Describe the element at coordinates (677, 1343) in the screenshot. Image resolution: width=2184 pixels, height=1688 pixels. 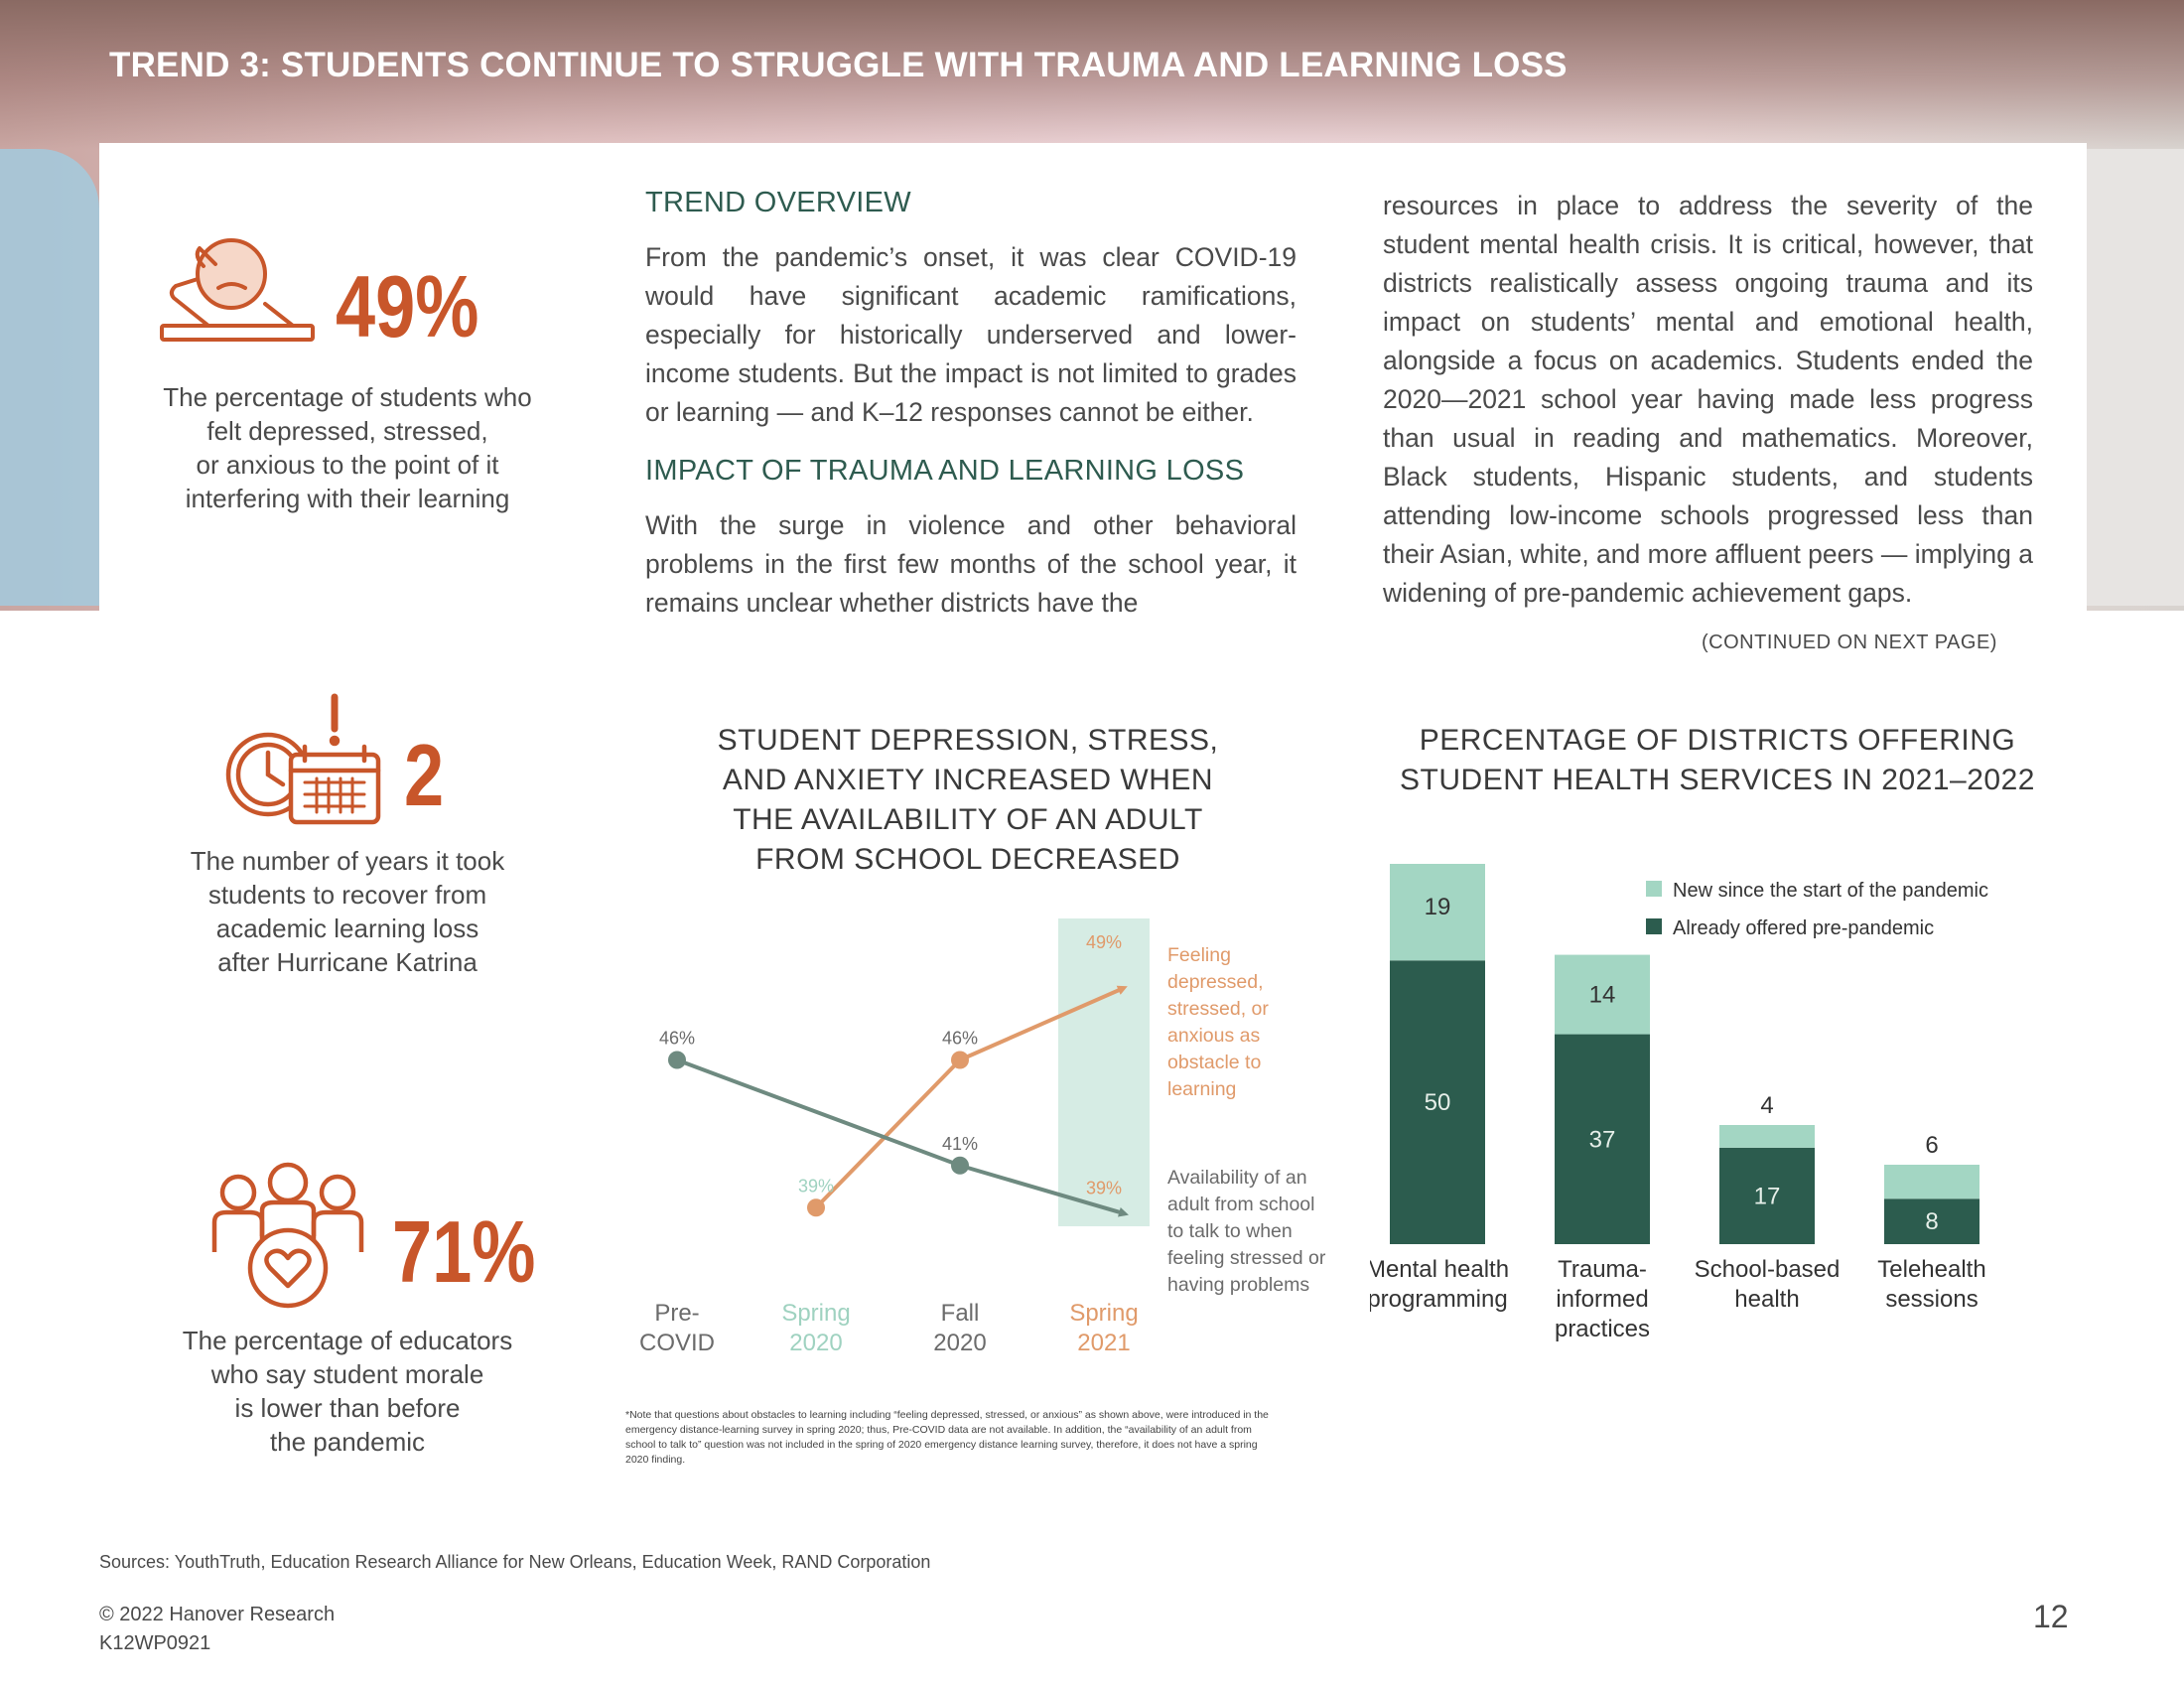
I see `x-tick-label: COVID` at that location.